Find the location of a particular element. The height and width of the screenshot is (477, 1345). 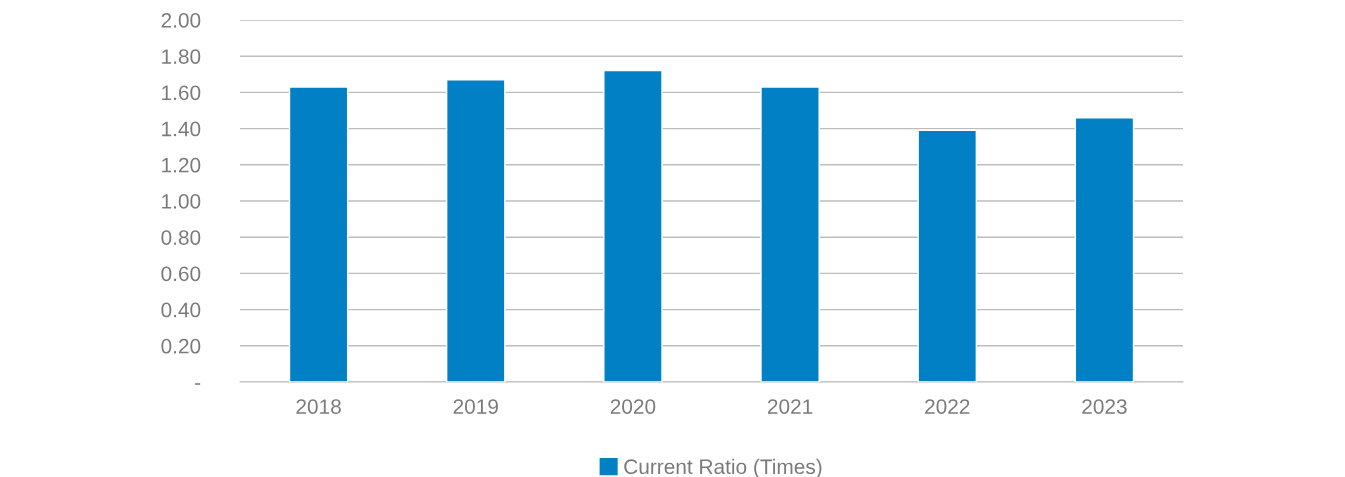

x-tick-label: 2022 is located at coordinates (947, 406).